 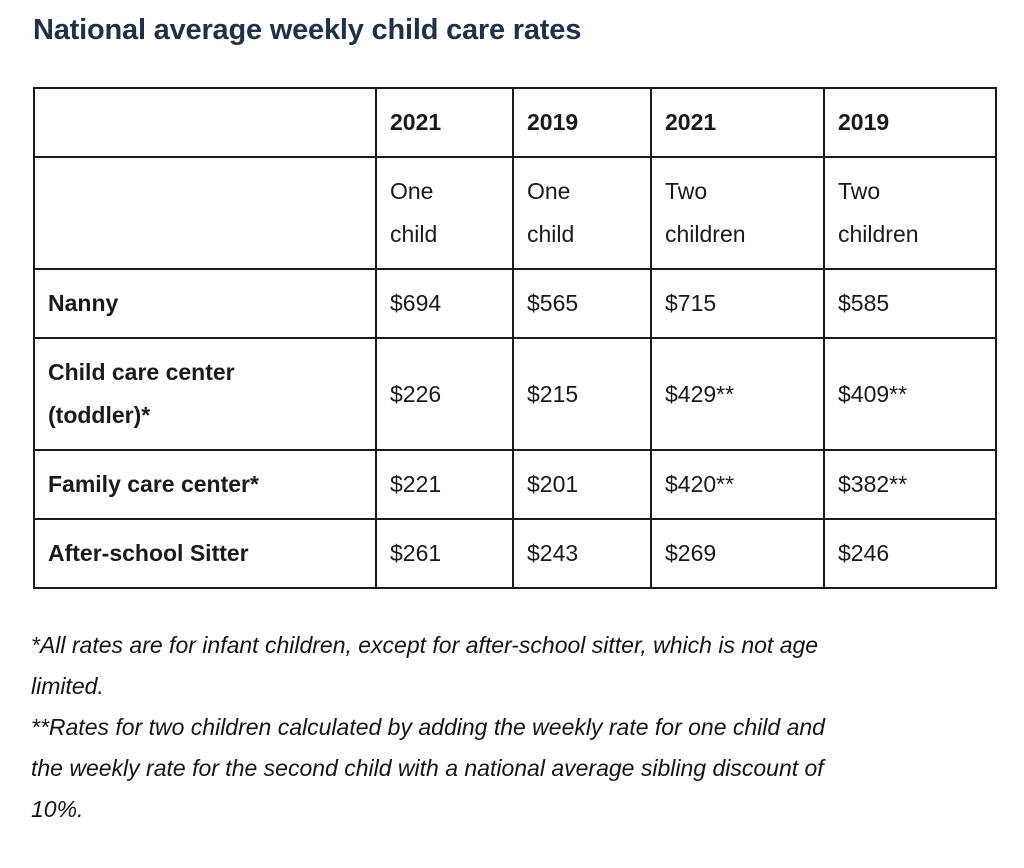 I want to click on row-label-cell: Nanny, so click(x=205, y=303).